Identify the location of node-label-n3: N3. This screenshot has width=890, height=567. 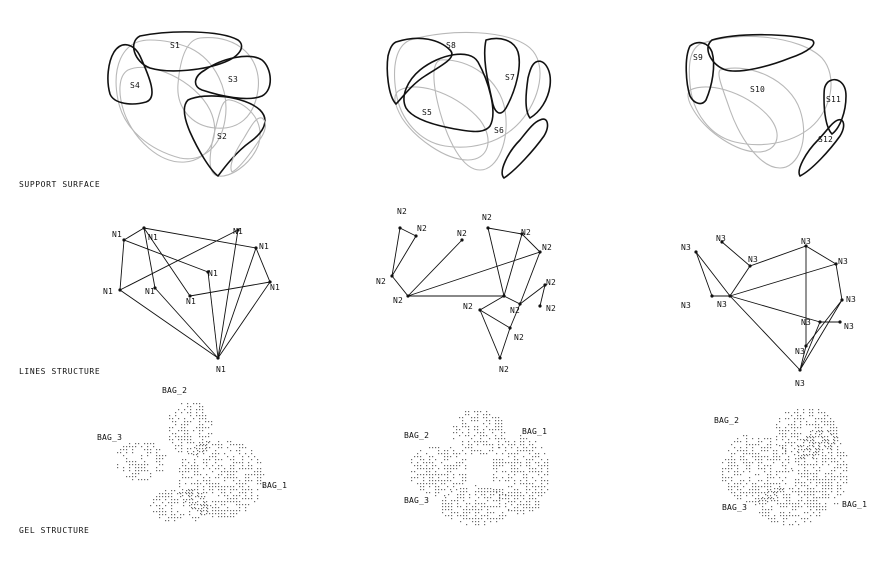
(843, 261).